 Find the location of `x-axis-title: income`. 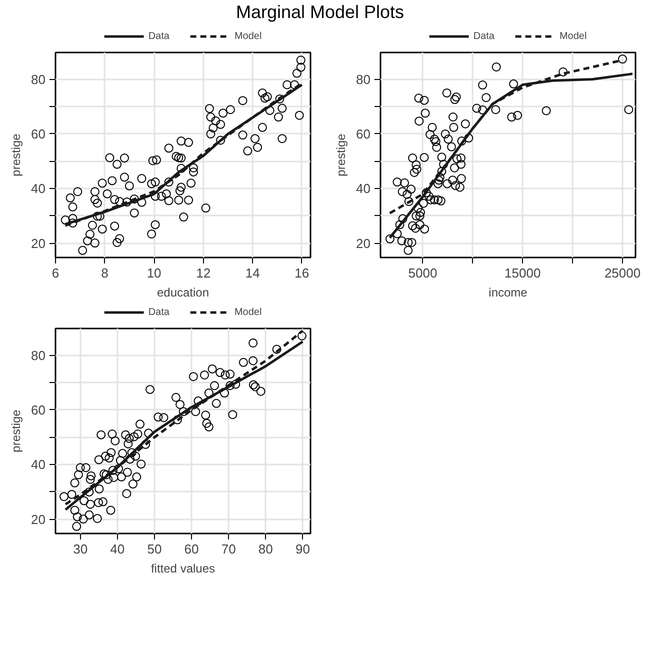

x-axis-title: income is located at coordinates (508, 293).